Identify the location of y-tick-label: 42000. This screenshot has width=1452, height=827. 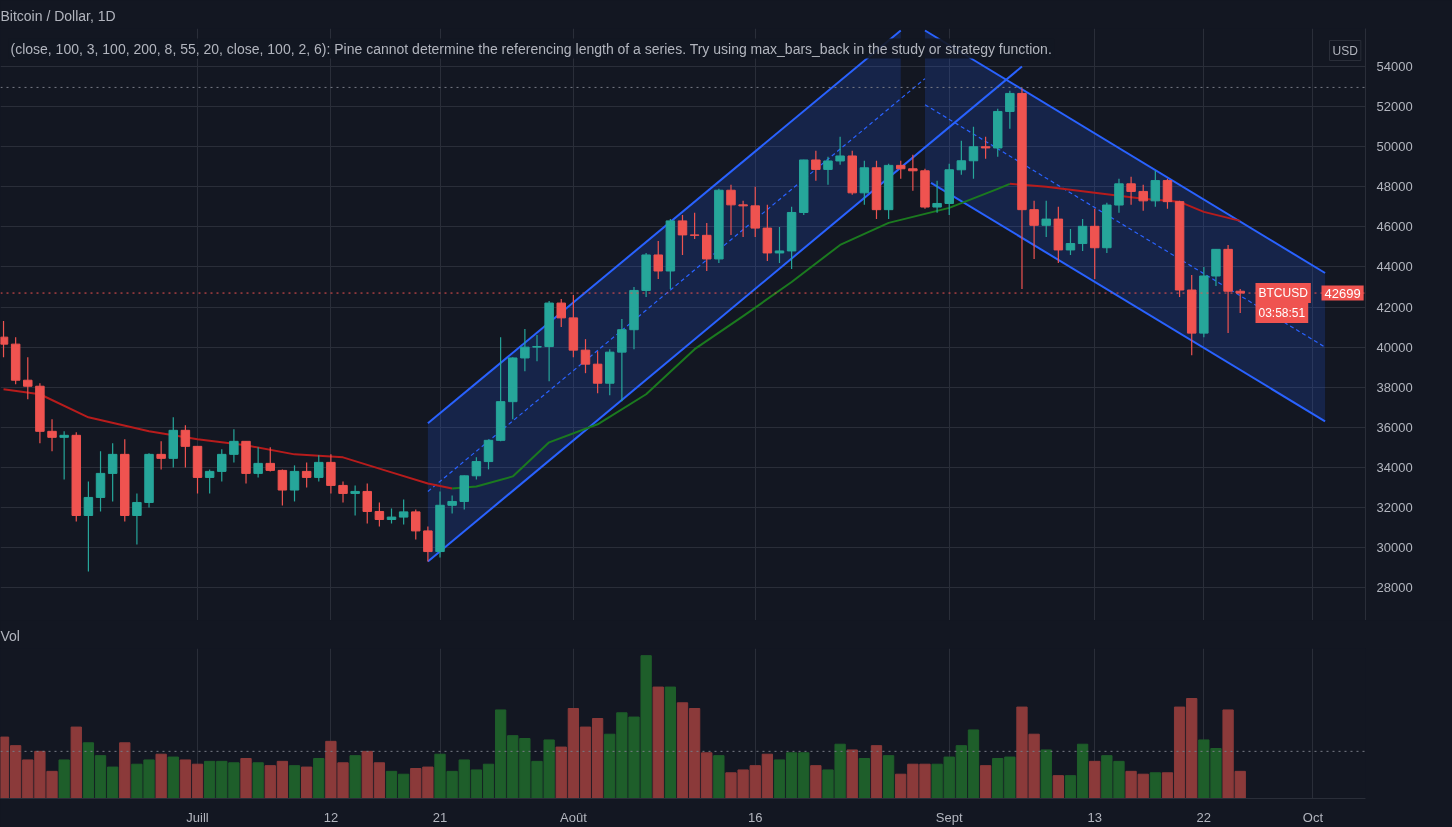
(1394, 307).